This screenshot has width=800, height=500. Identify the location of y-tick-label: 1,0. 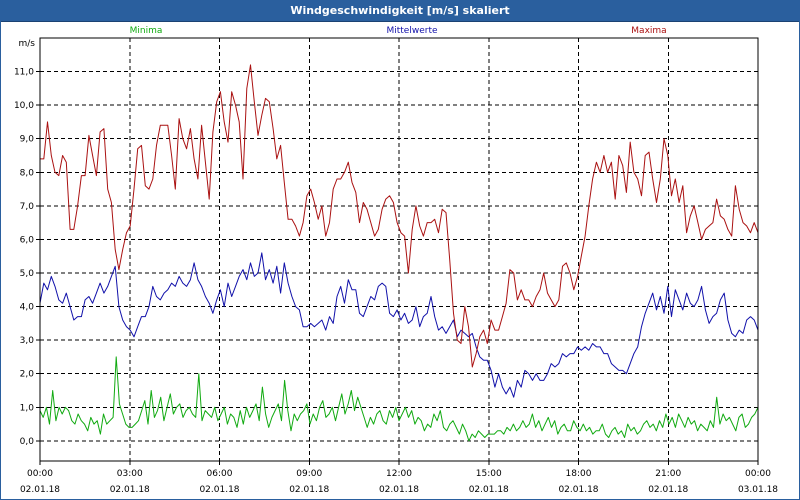
(27, 408).